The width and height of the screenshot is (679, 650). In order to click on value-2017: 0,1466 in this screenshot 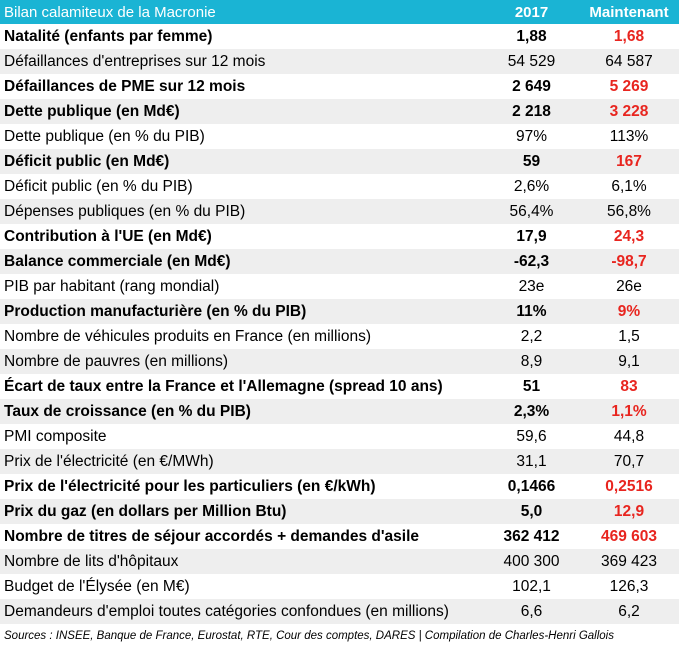, I will do `click(531, 486)`.